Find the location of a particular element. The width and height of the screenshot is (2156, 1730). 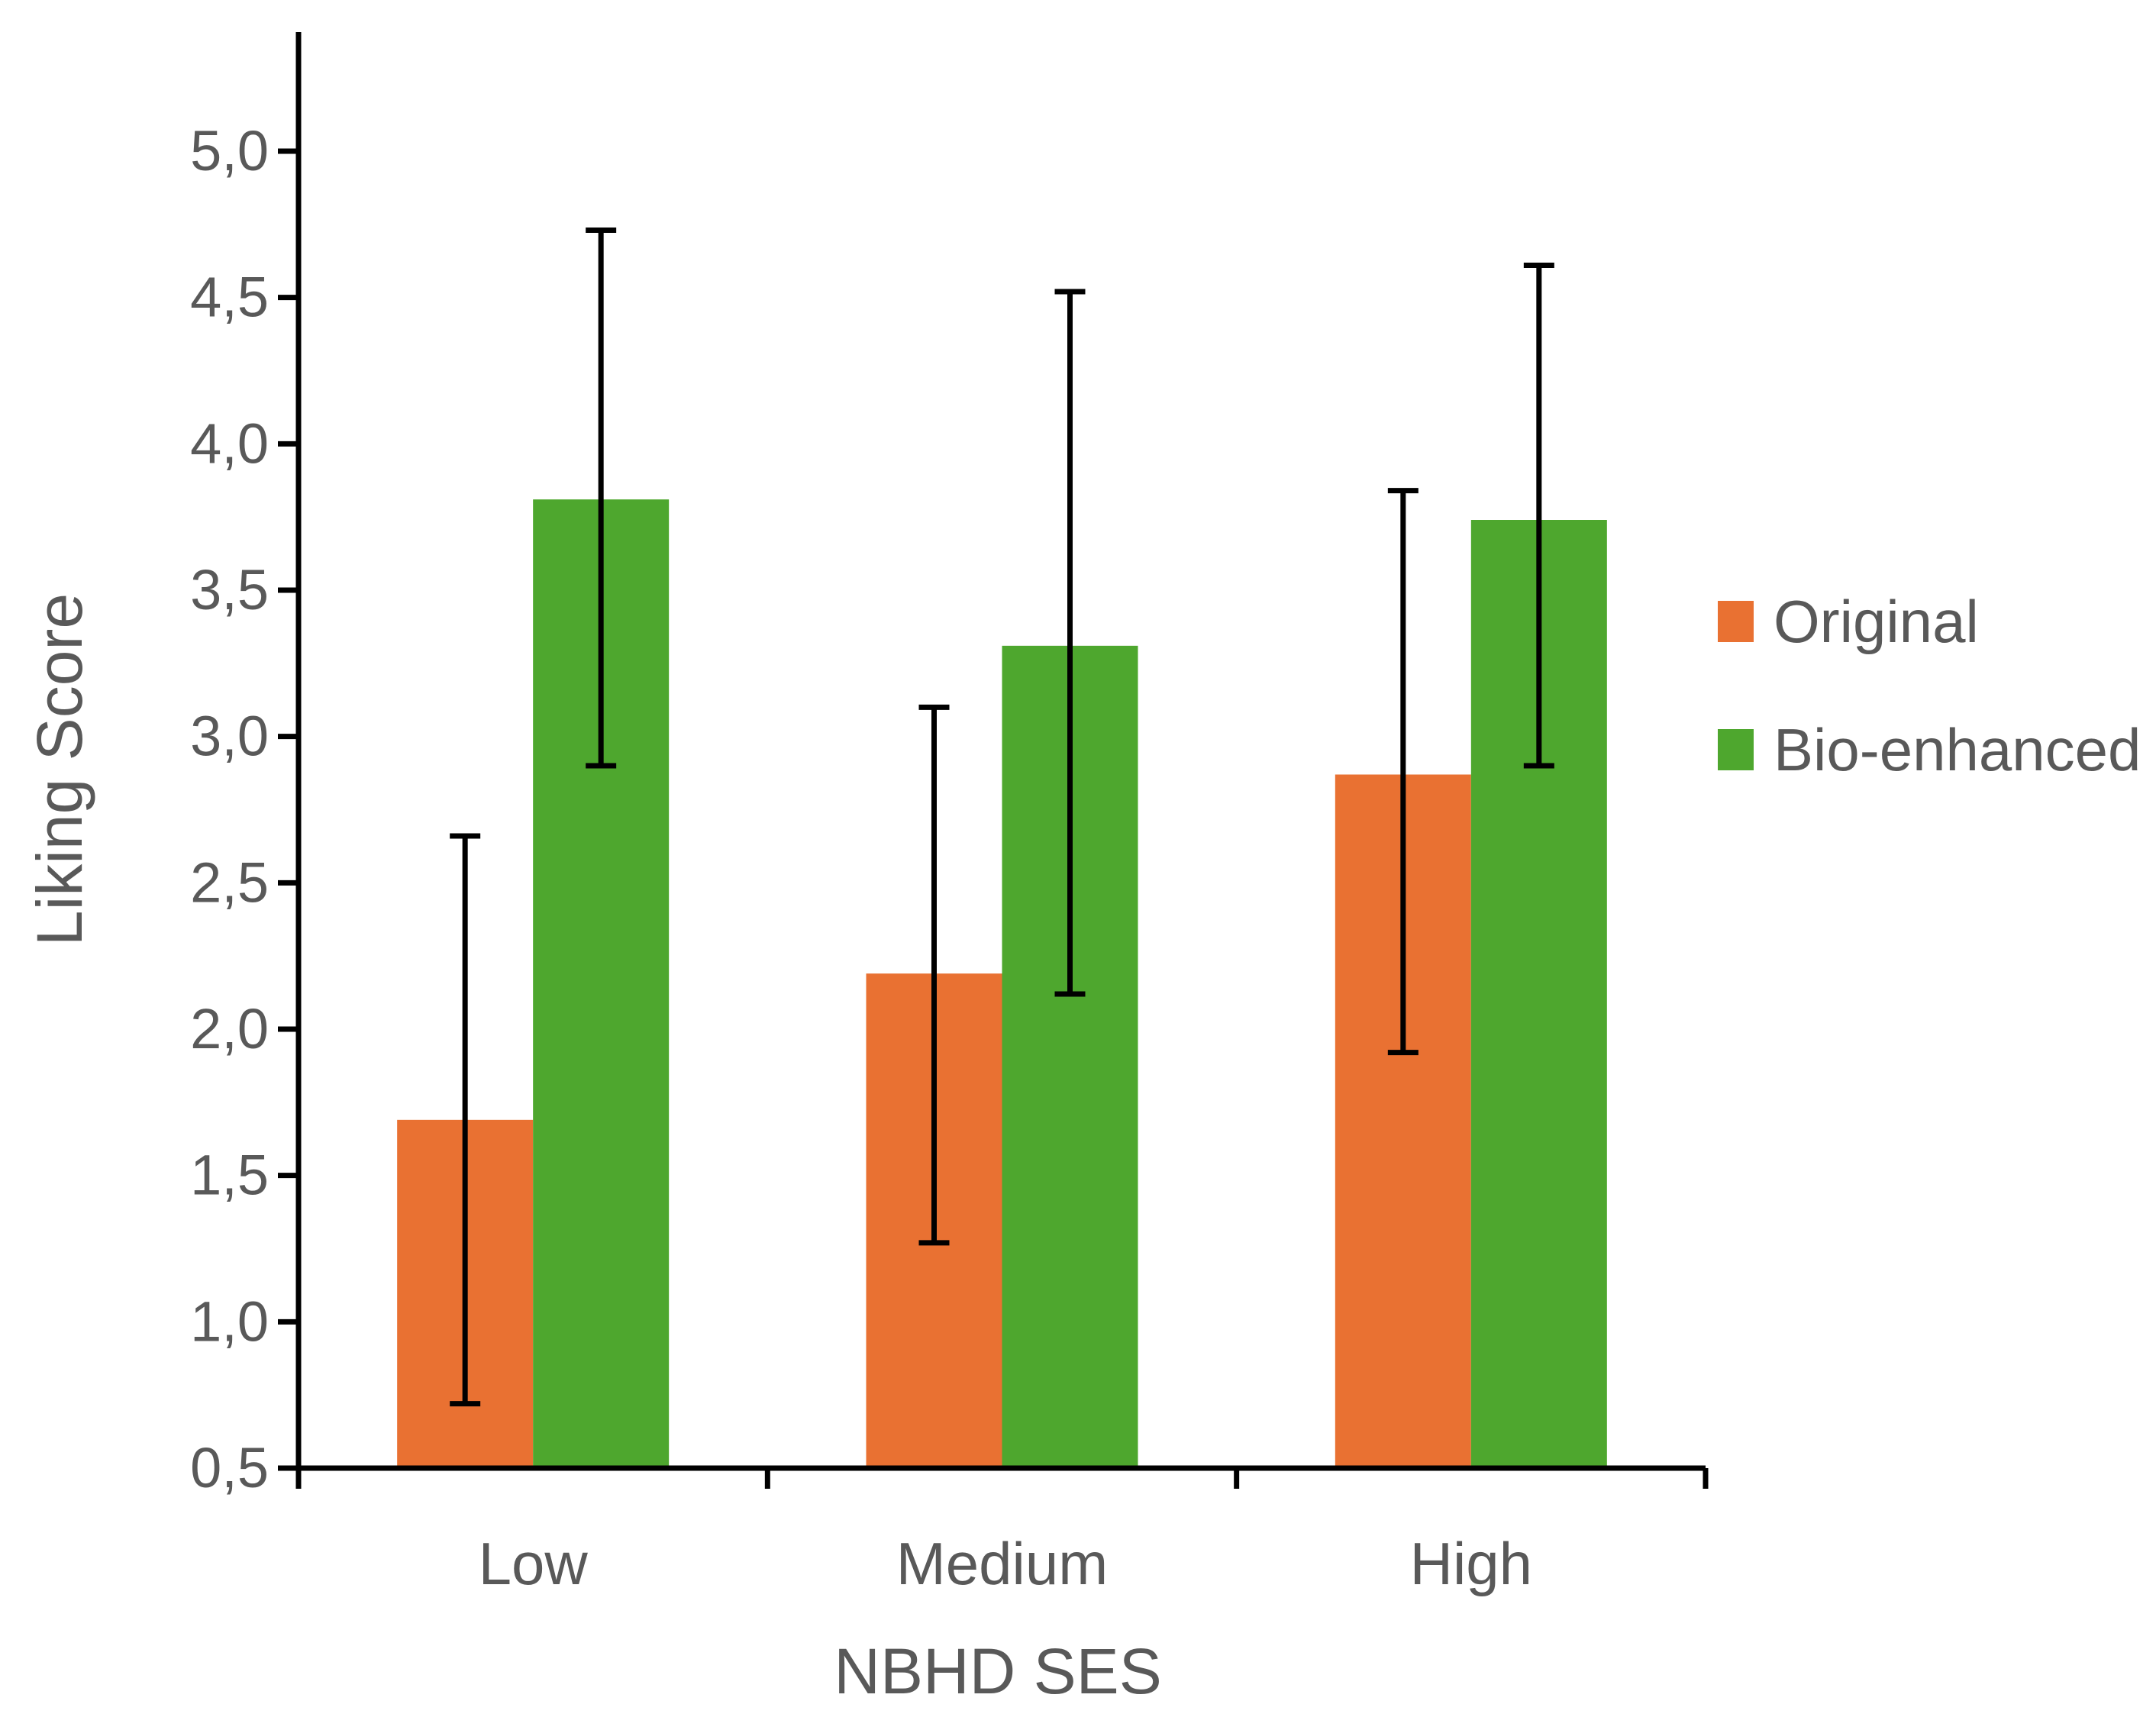

legend-label-original: Original is located at coordinates (1876, 621).